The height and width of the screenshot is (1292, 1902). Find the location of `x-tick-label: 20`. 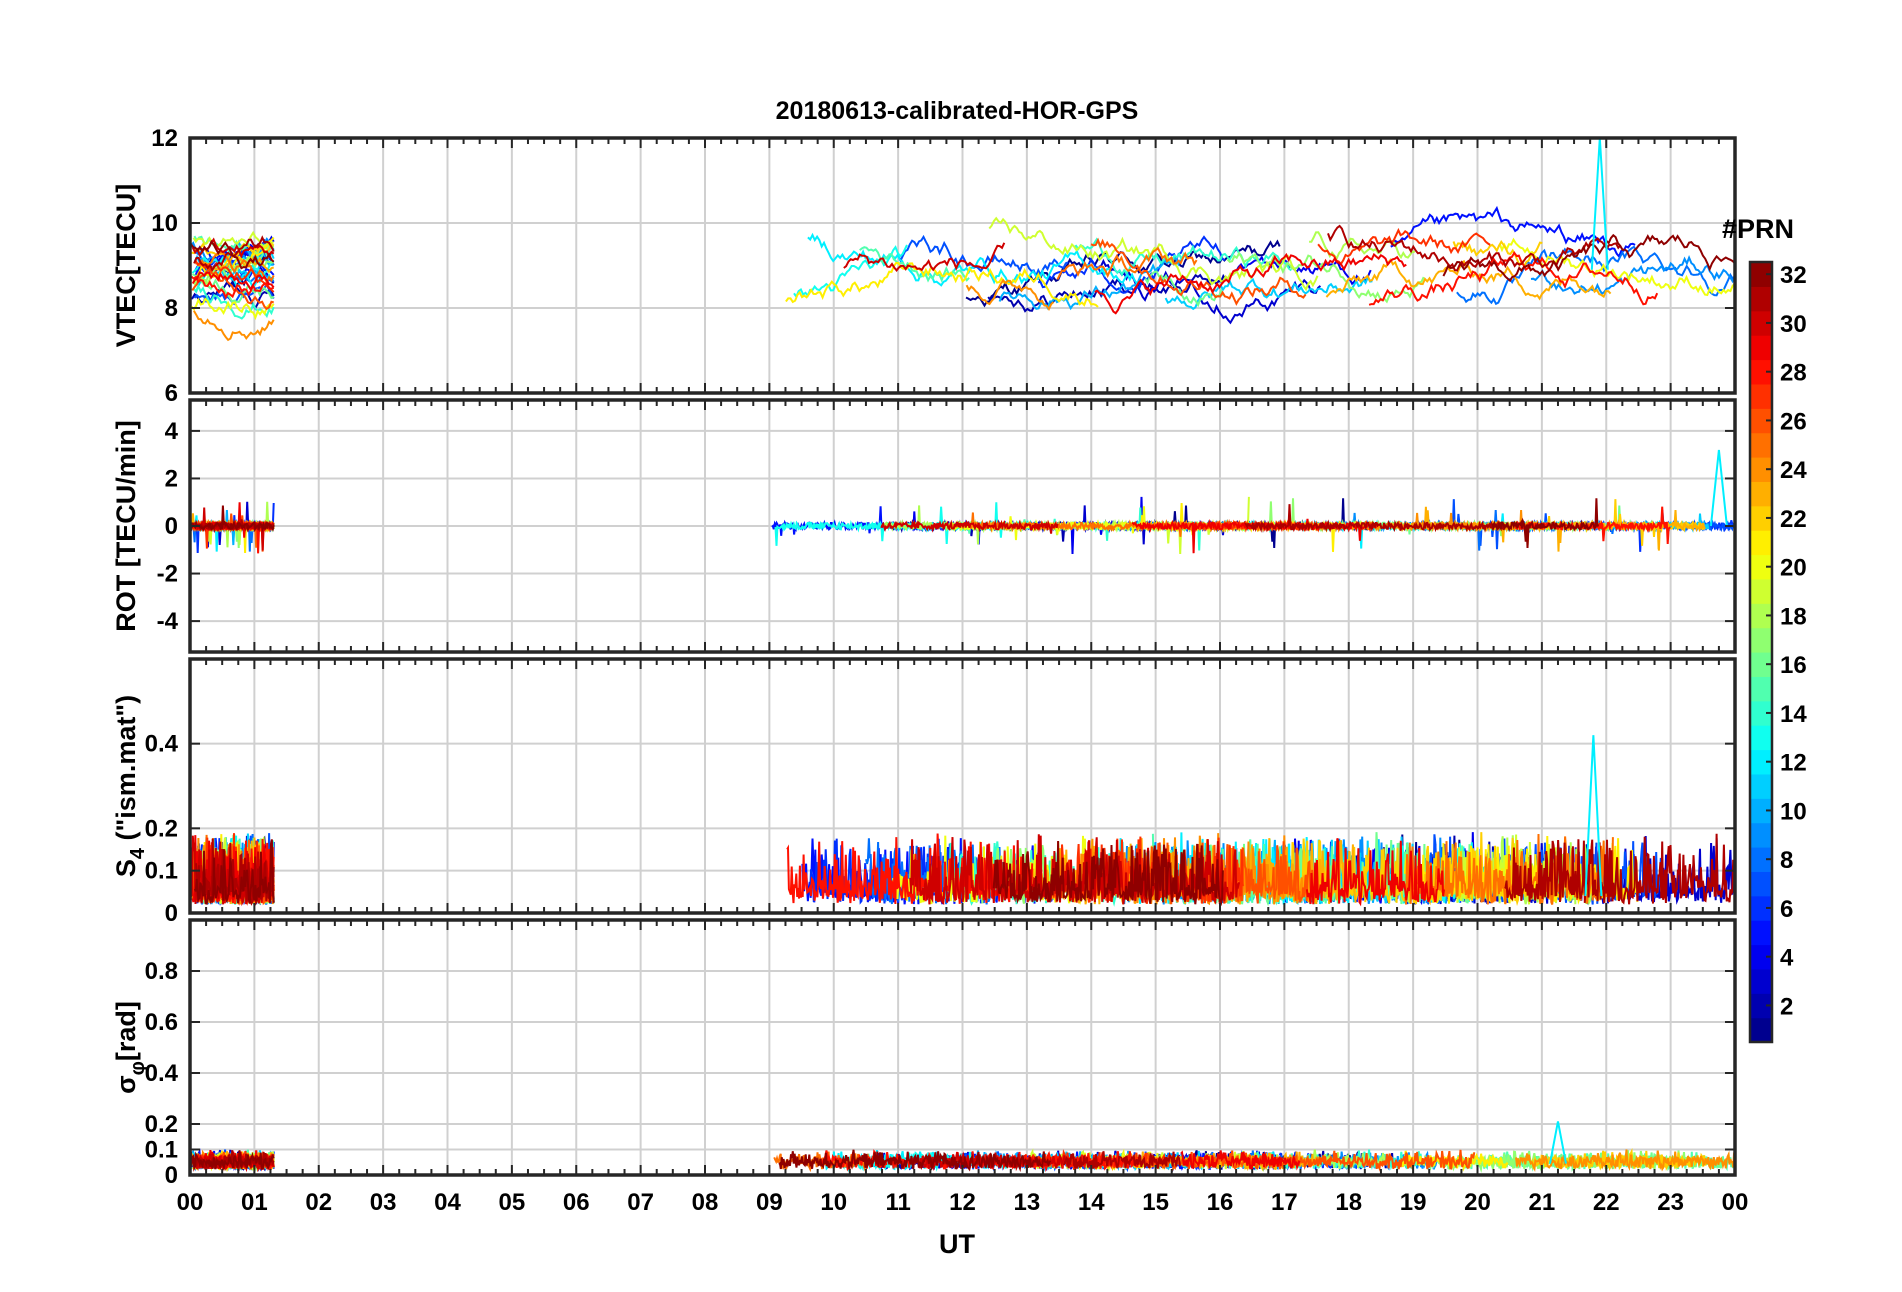

x-tick-label: 20 is located at coordinates (1477, 1202).